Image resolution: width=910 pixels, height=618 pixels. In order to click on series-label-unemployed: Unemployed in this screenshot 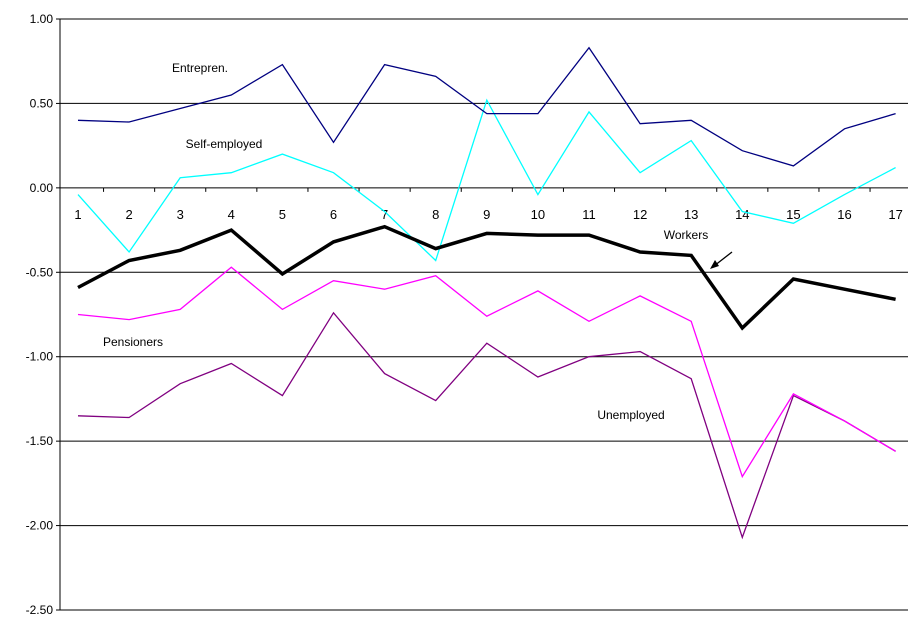, I will do `click(630, 415)`.